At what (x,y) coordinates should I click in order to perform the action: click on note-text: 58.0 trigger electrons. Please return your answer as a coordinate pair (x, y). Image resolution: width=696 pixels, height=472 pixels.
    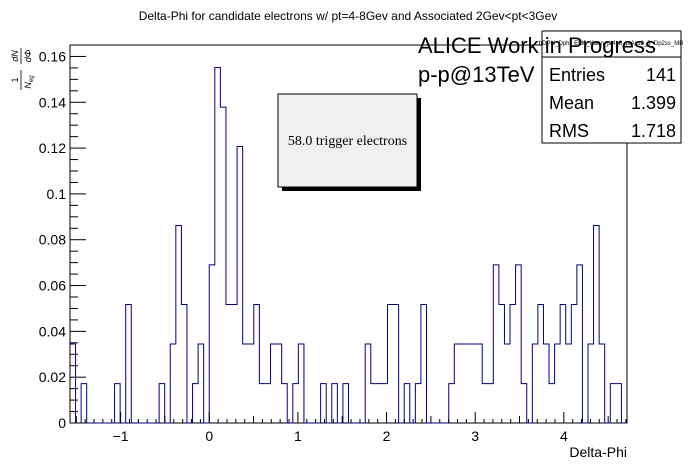
    Looking at the image, I should click on (347, 141).